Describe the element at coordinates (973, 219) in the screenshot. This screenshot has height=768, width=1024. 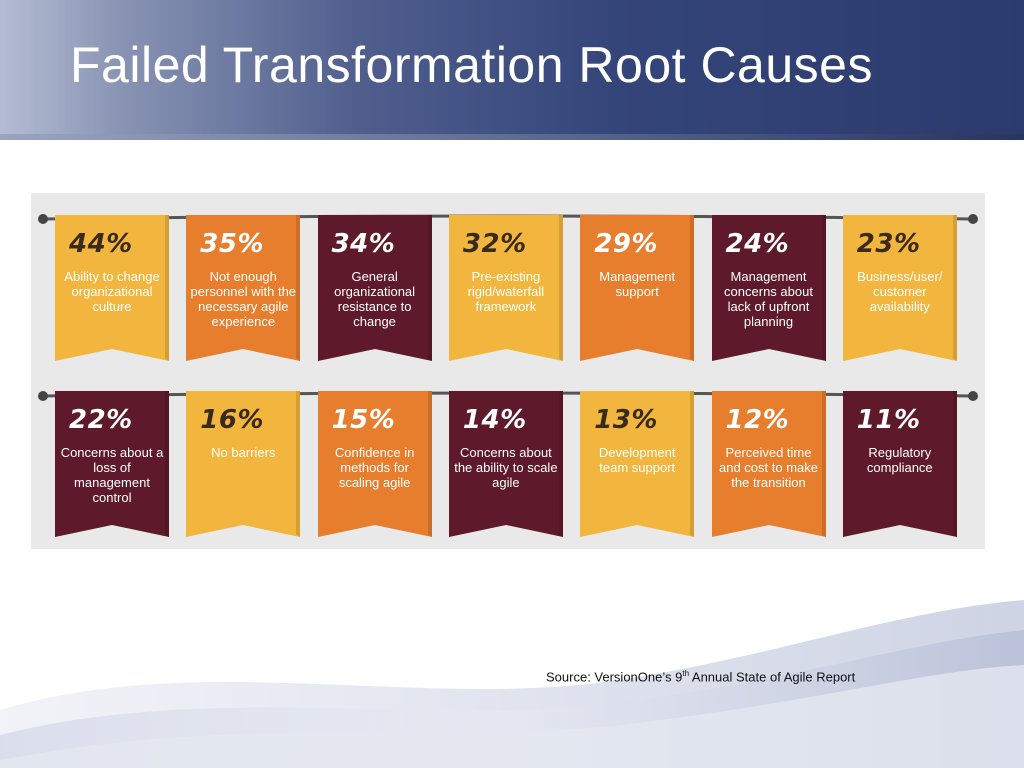
I see `rope-peg-top-right` at that location.